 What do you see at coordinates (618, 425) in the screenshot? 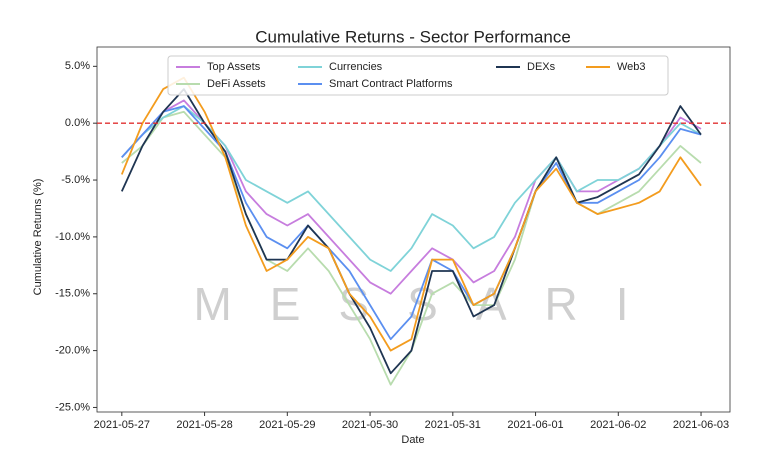
I see `x-tick-label: 2021-06-02` at bounding box center [618, 425].